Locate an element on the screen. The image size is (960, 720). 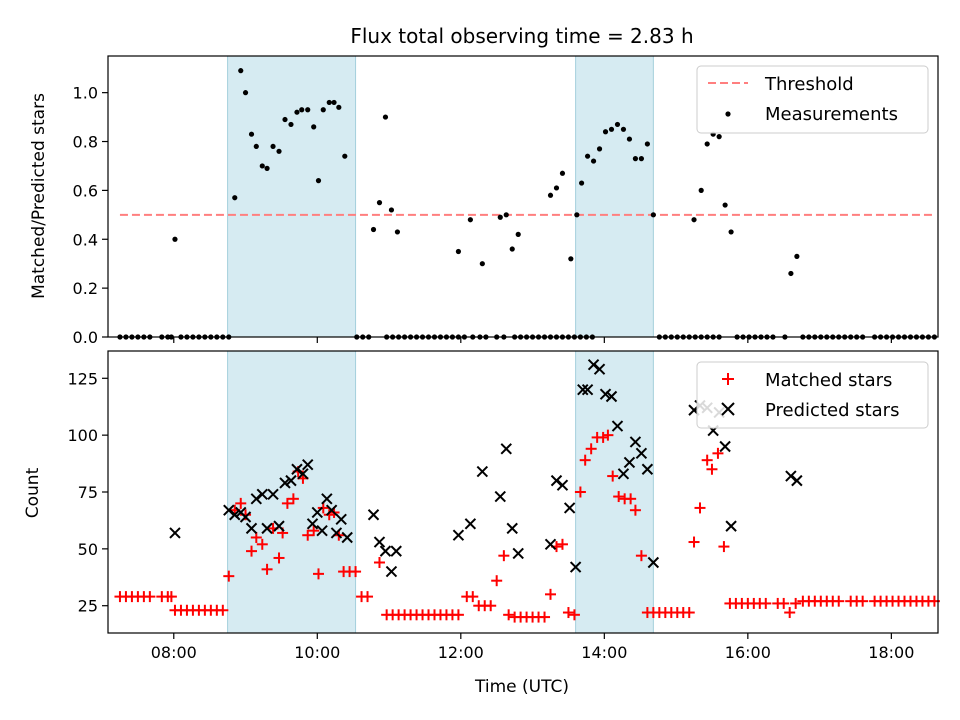
y-tick-label: 75 is located at coordinates (88, 492).